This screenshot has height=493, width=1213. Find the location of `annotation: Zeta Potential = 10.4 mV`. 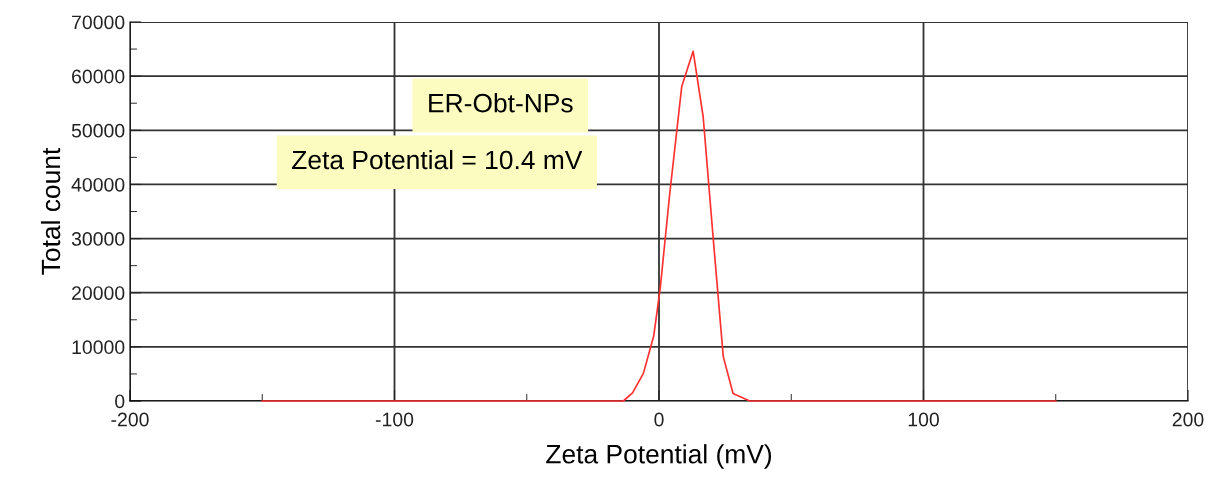

annotation: Zeta Potential = 10.4 mV is located at coordinates (437, 159).